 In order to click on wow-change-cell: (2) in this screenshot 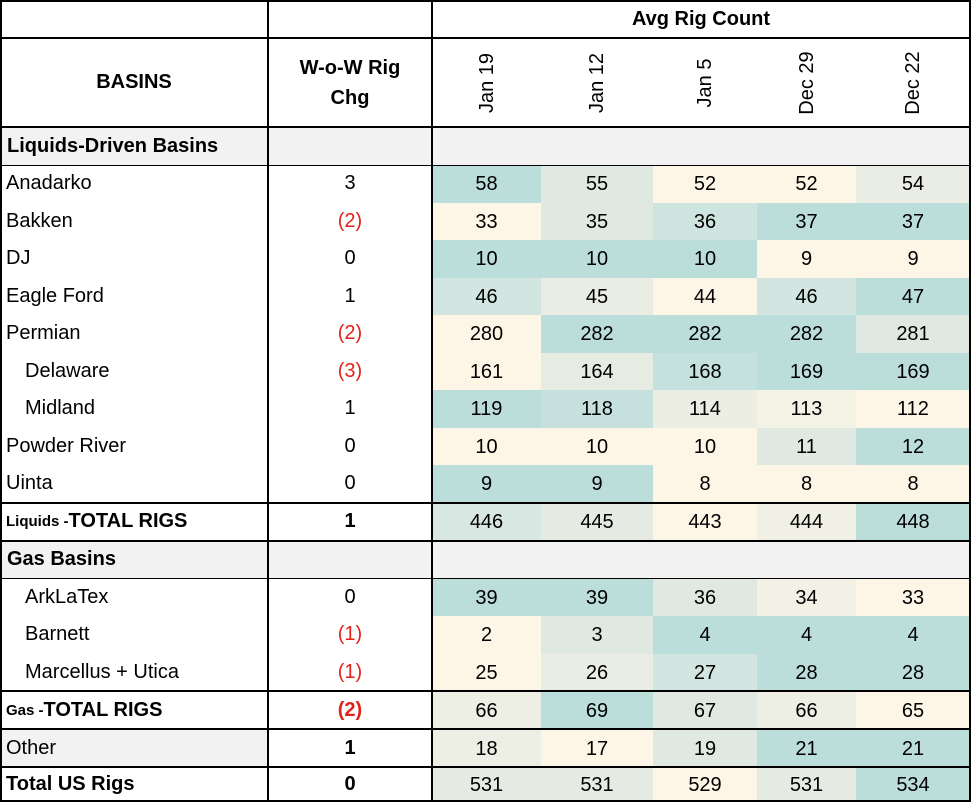, I will do `click(350, 709)`.